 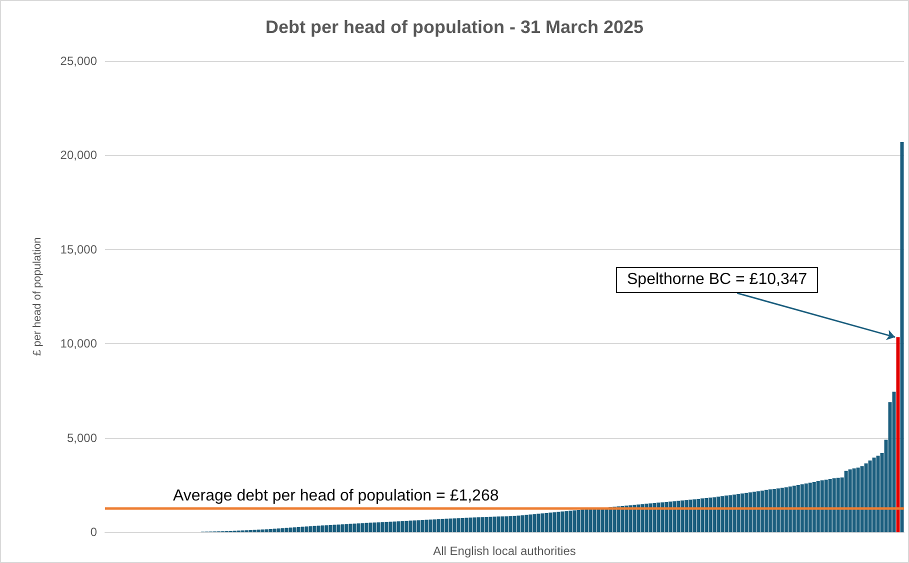 I want to click on y-tick-label: 0, so click(x=94, y=532).